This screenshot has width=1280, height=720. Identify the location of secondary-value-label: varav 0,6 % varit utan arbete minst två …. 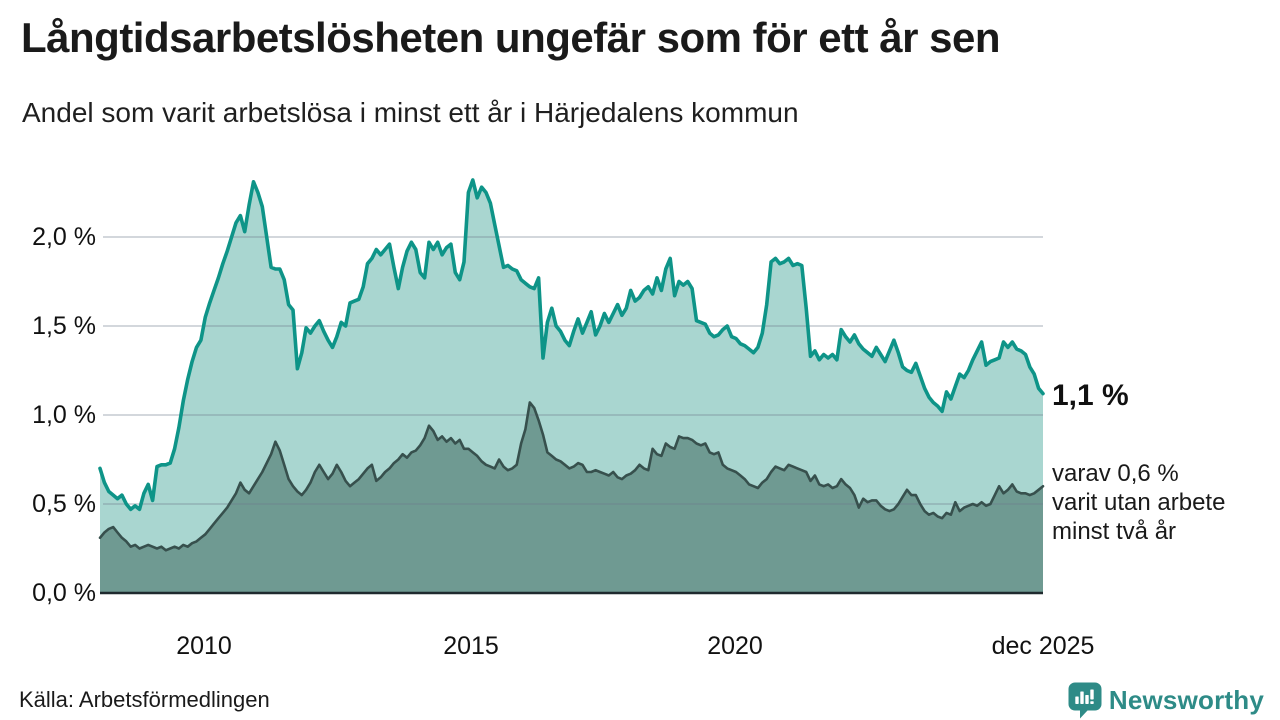
(1138, 502).